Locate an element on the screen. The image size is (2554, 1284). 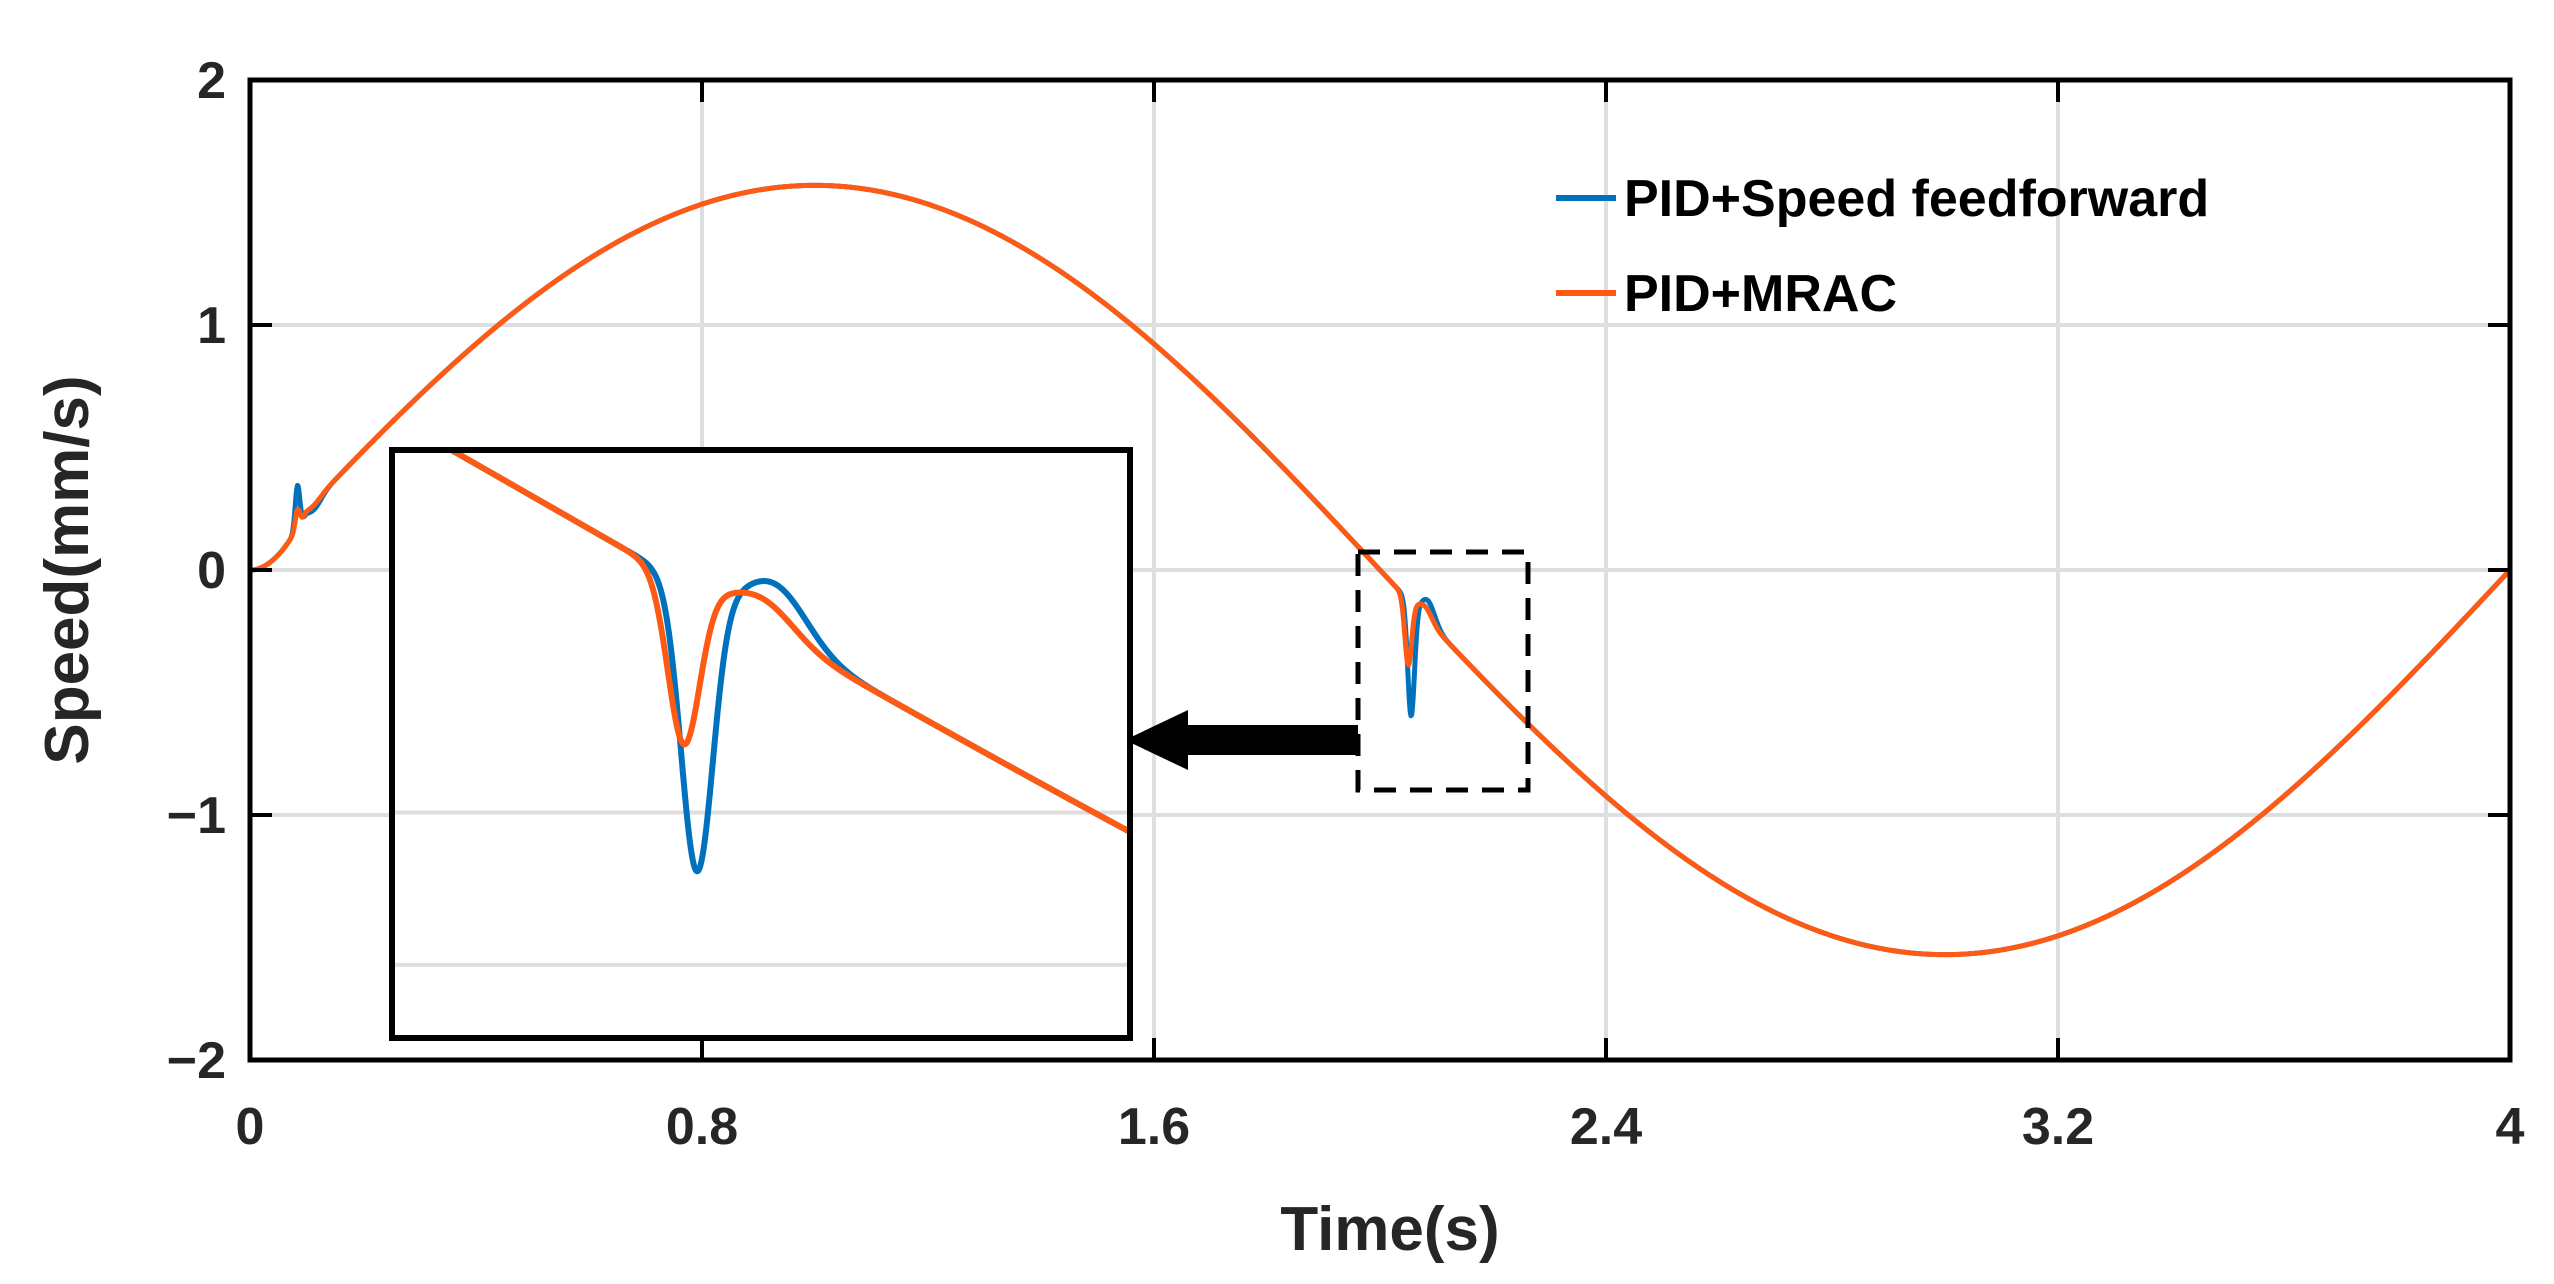
inset-background is located at coordinates (761, 744).